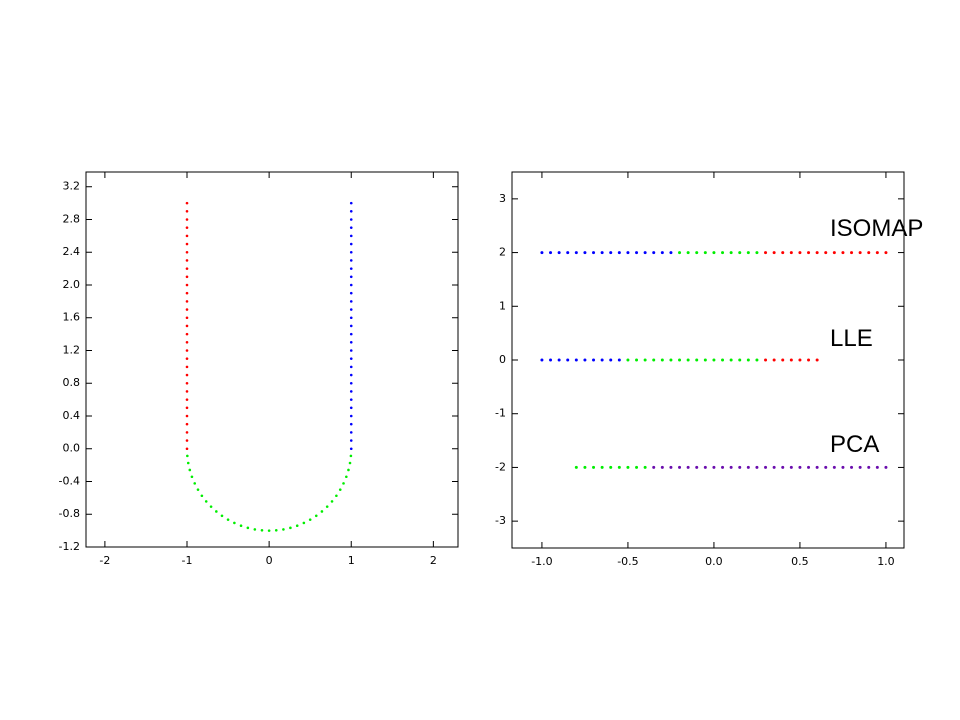 The image size is (960, 720). I want to click on y-tick-label: 0.4, so click(72, 415).